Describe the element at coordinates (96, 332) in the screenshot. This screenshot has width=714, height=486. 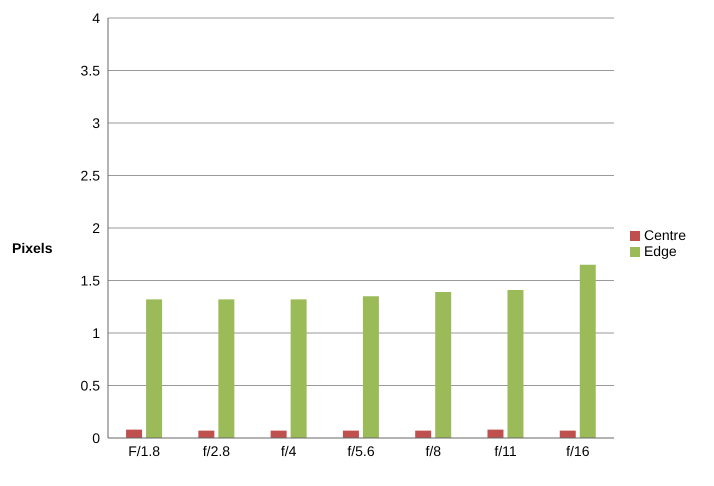
I see `y-tick-label: 1` at that location.